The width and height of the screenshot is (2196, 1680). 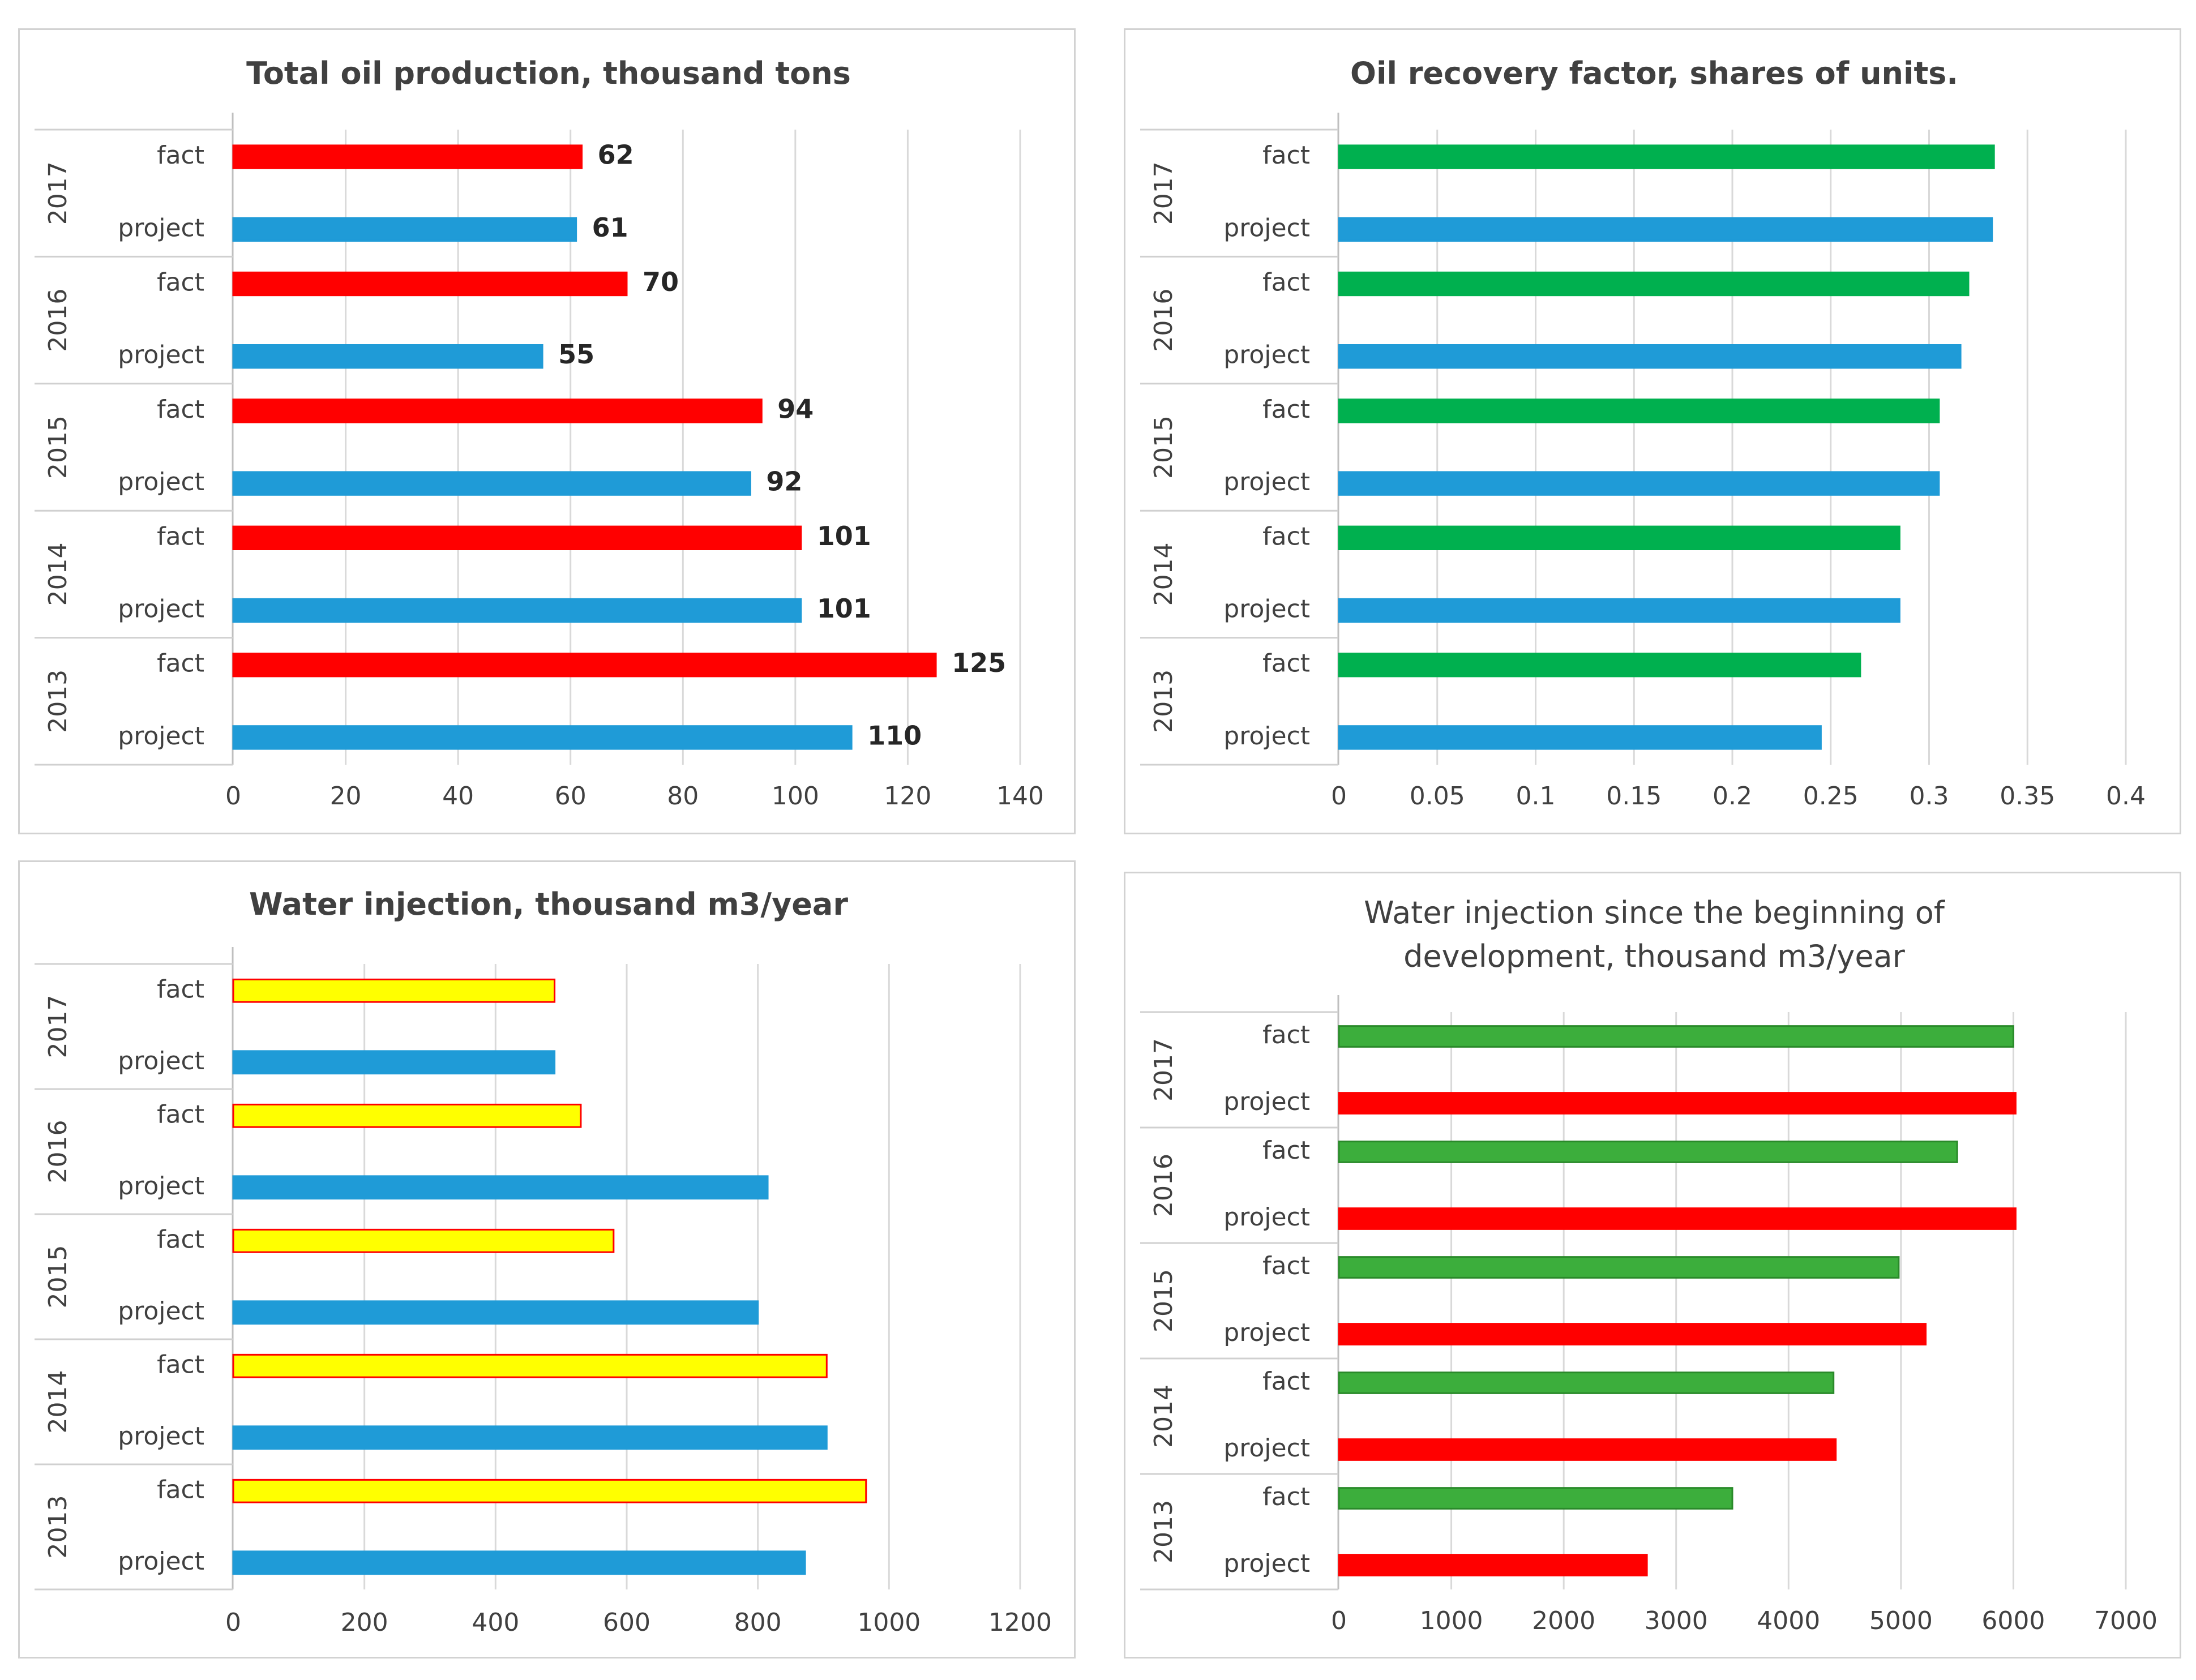 I want to click on x-tick-label: 600, so click(x=626, y=1622).